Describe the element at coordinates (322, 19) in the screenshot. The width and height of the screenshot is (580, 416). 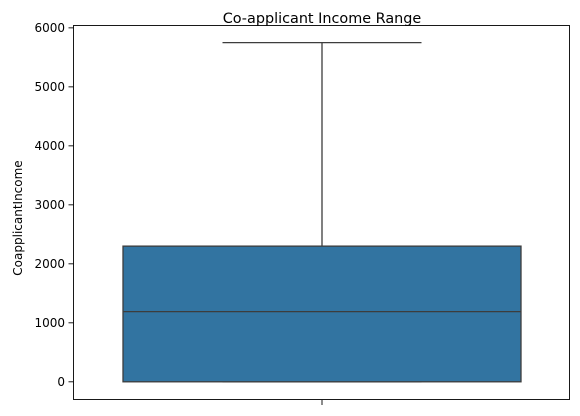
I see `chart-title: Co-applicant Income Range` at that location.